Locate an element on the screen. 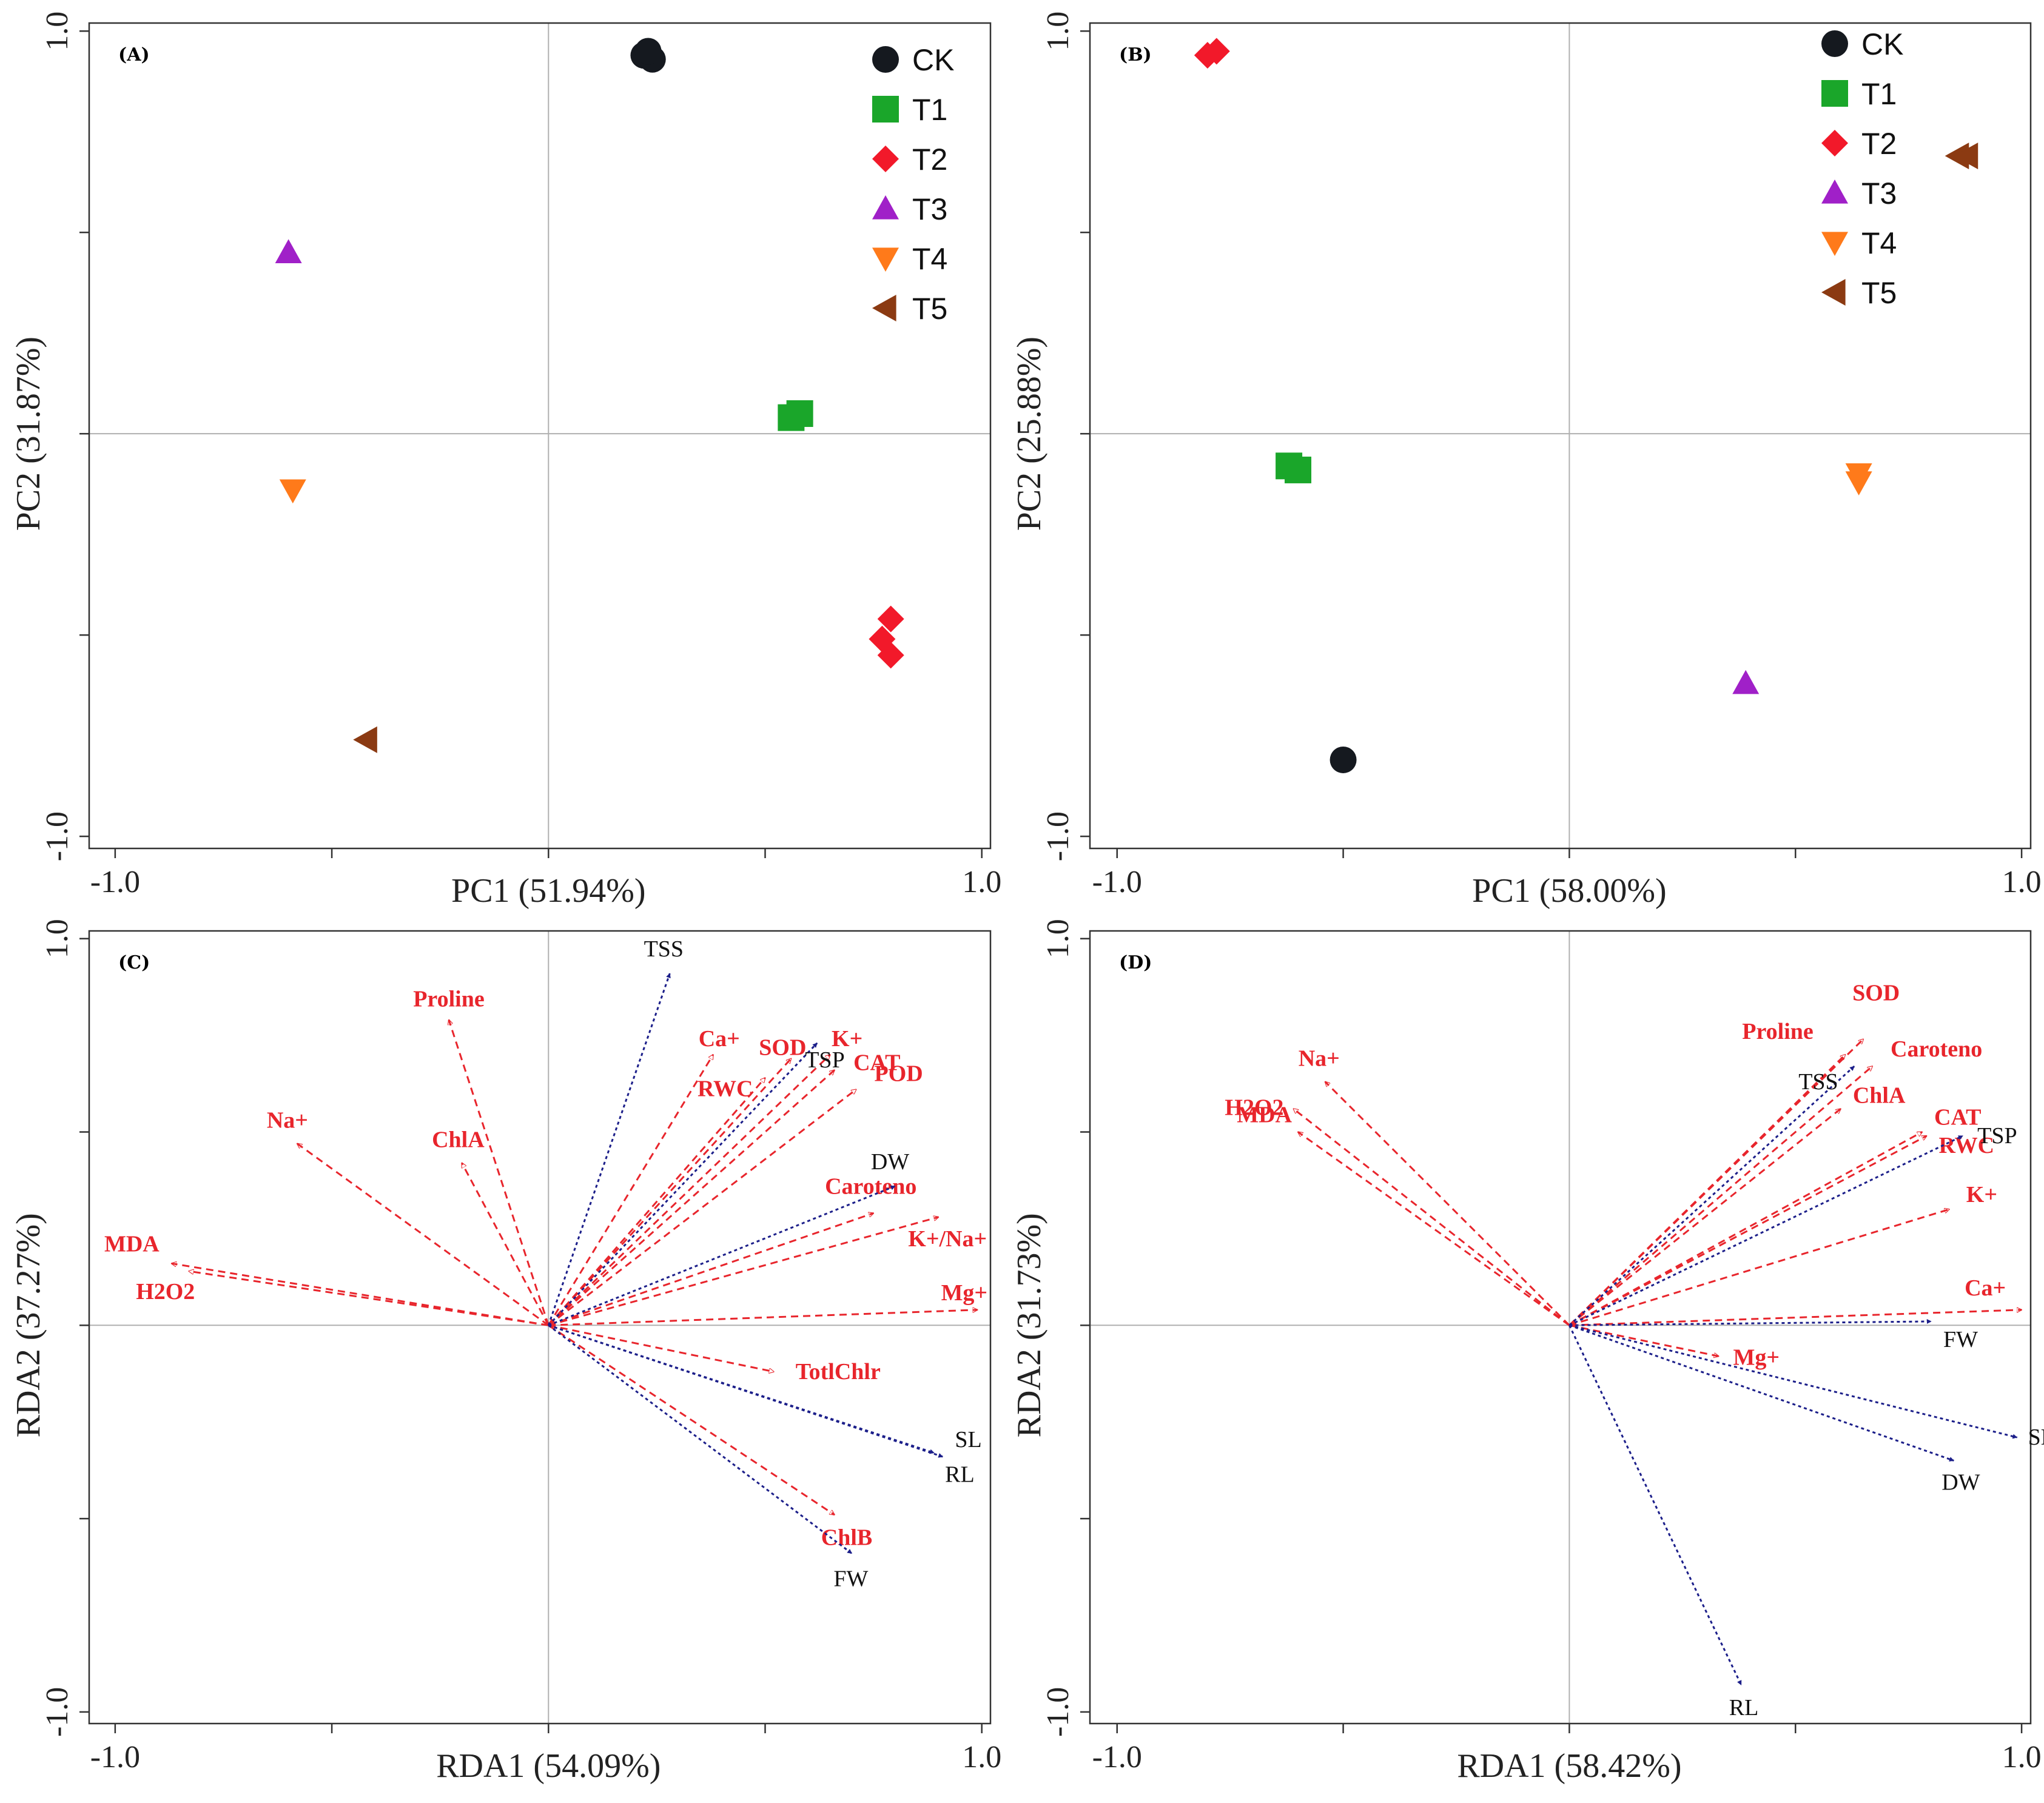 This screenshot has width=2044, height=1803. panel-b-point-t2 is located at coordinates (1216, 52).